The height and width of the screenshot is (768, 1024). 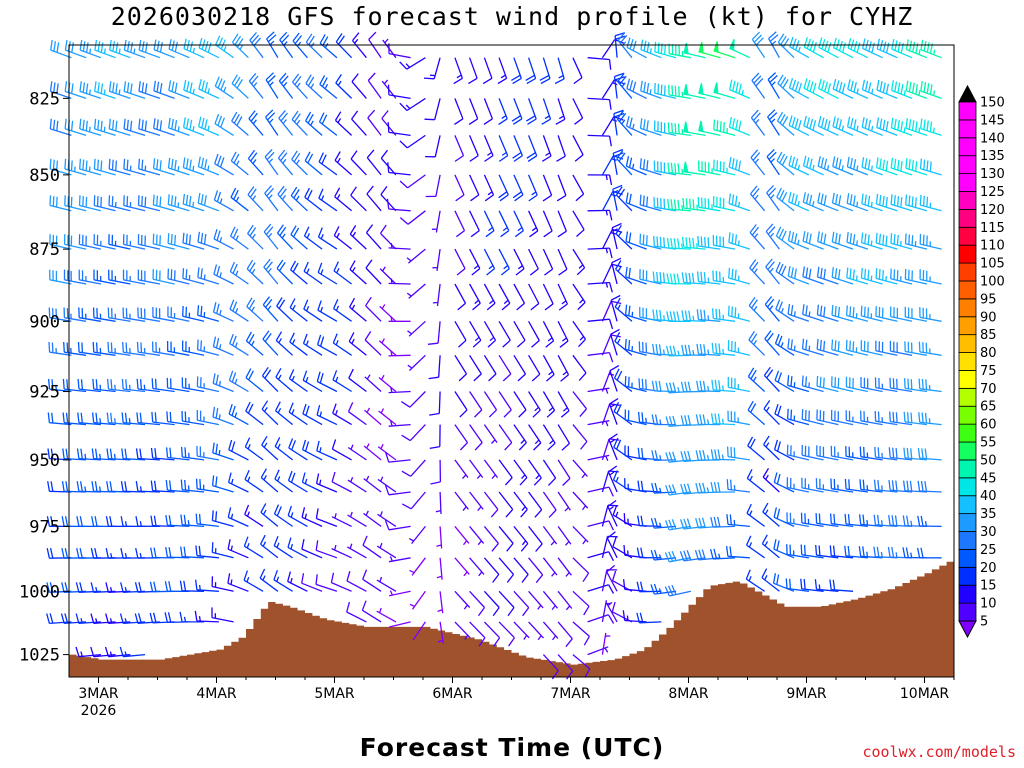 I want to click on colorbar-tick-label: 140, so click(x=992, y=138).